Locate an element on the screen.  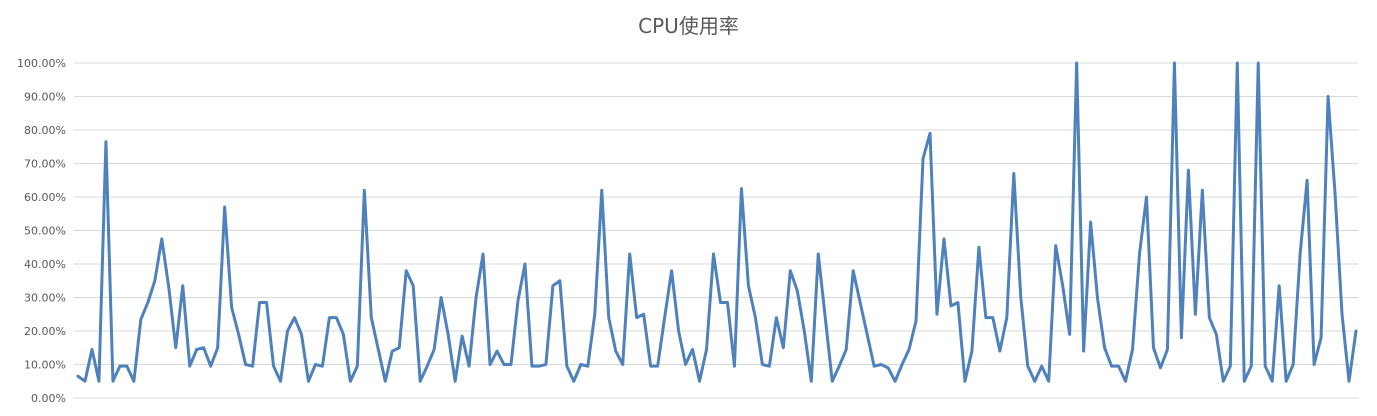
y-tick-label: 60.00% is located at coordinates (45, 197).